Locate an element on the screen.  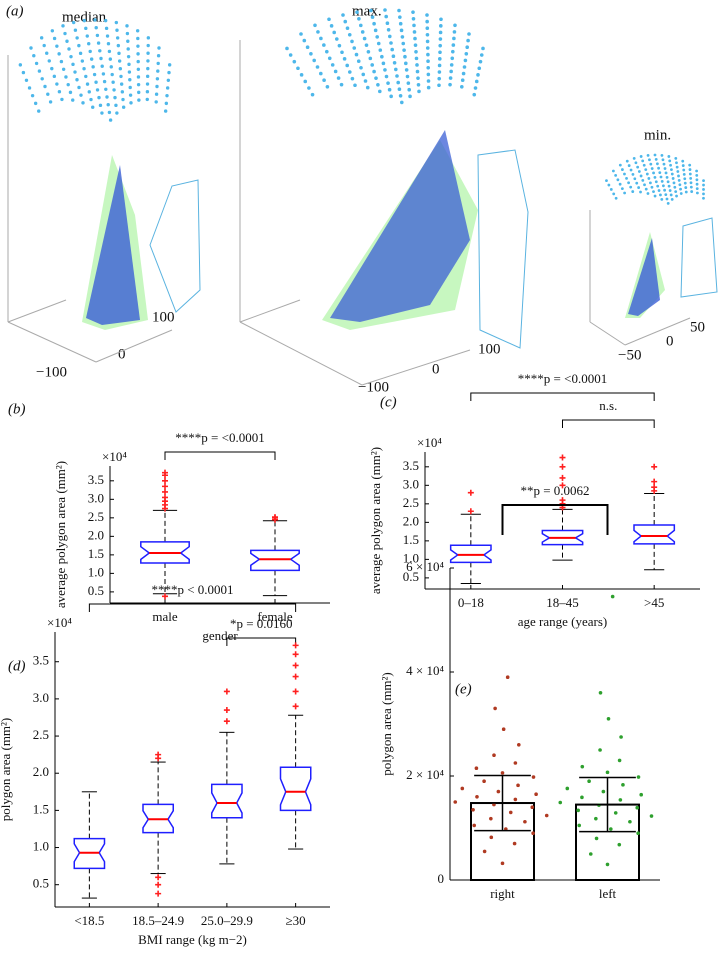
annotation: ****p < 0.0001 is located at coordinates (192, 589).